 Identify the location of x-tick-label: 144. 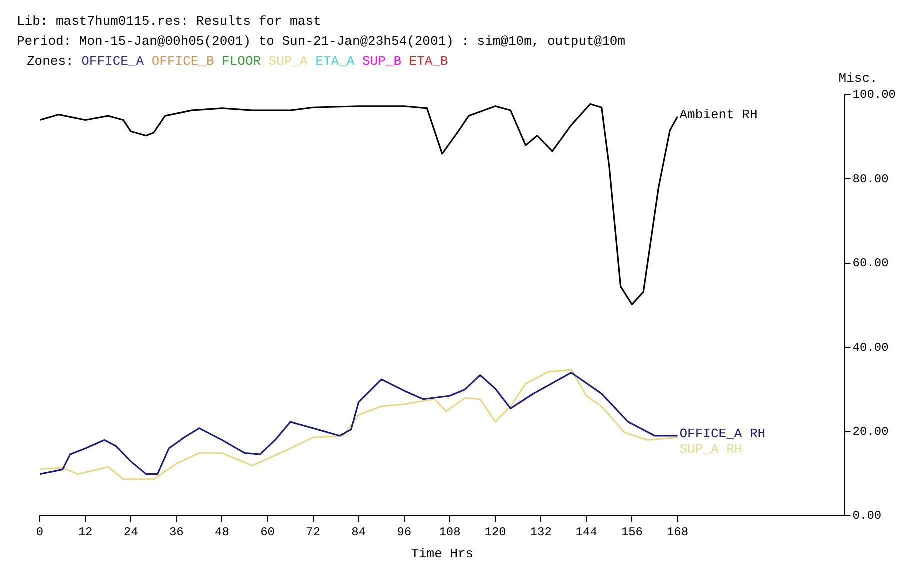
(587, 532).